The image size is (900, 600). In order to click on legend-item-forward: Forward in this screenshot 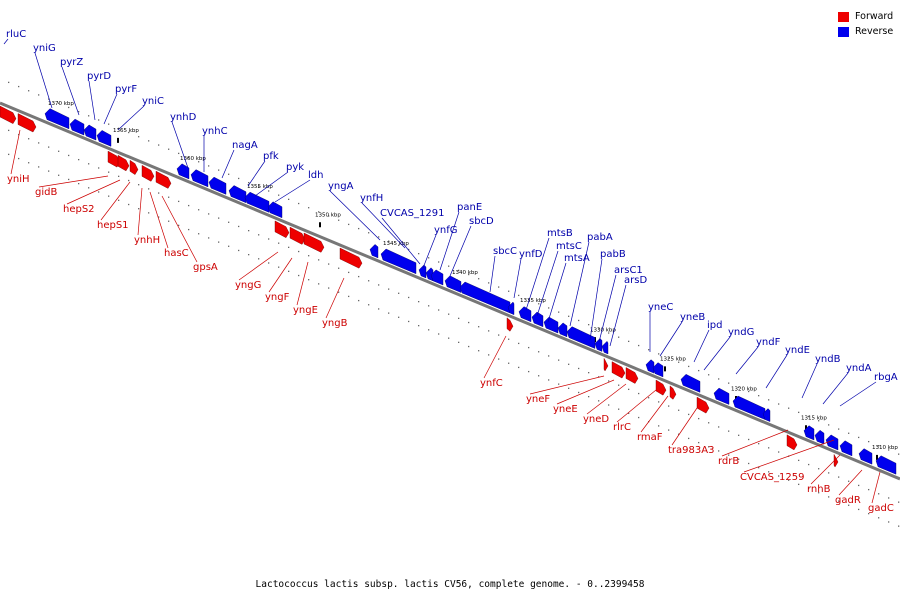, I will do `click(865, 16)`.